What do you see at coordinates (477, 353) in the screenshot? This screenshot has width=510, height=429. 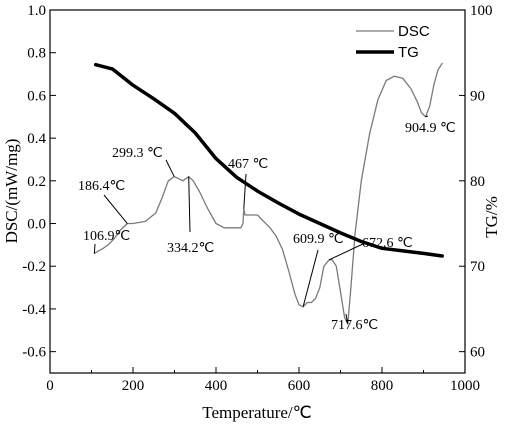 I see `y-right-tick-label: 60` at bounding box center [477, 353].